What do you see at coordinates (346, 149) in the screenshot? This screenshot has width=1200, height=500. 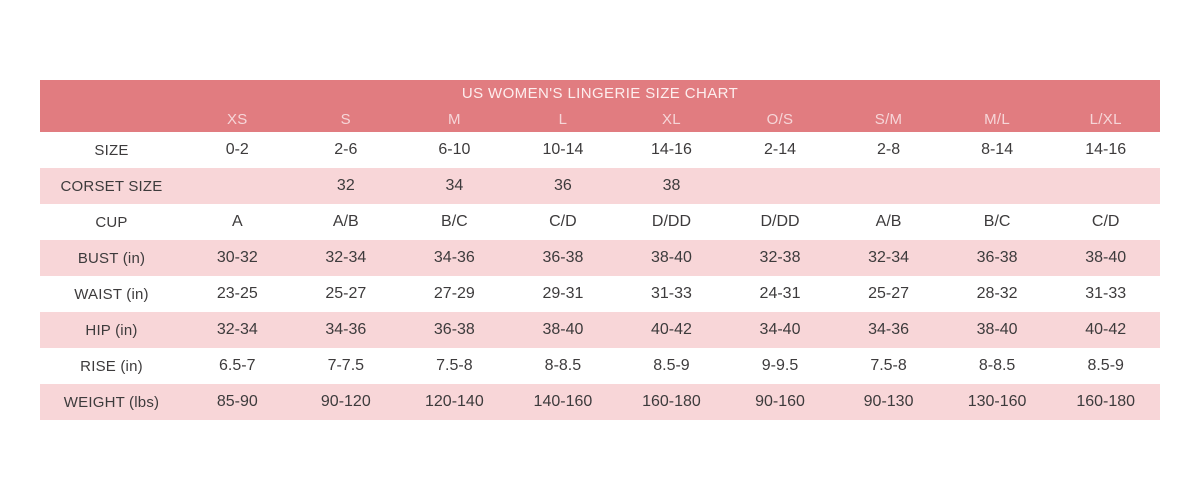 I see `table-cell: 2-6` at bounding box center [346, 149].